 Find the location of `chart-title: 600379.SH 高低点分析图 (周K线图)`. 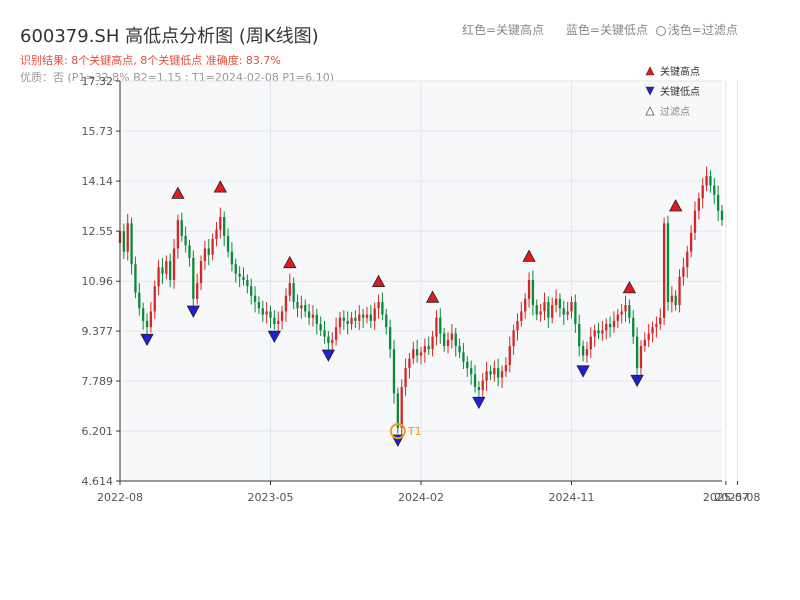

chart-title: 600379.SH 高低点分析图 (周K线图) is located at coordinates (169, 36).